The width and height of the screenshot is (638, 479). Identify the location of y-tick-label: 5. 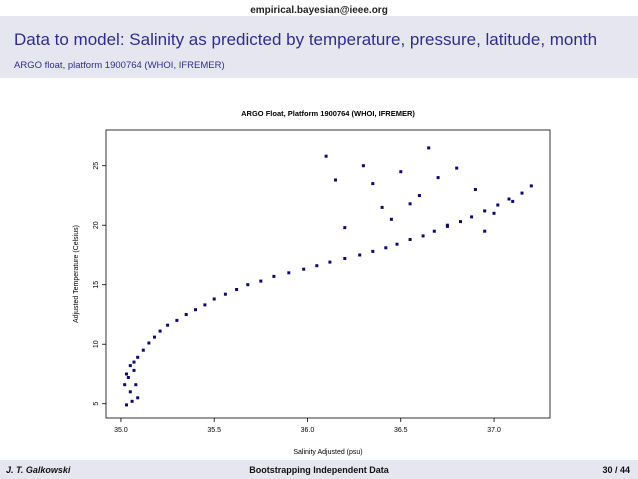
(96, 404).